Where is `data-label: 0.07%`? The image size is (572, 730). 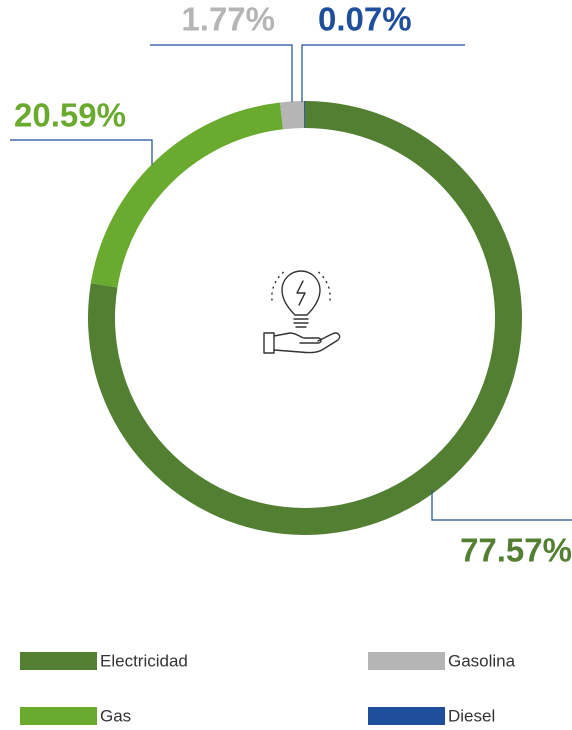 data-label: 0.07% is located at coordinates (365, 19).